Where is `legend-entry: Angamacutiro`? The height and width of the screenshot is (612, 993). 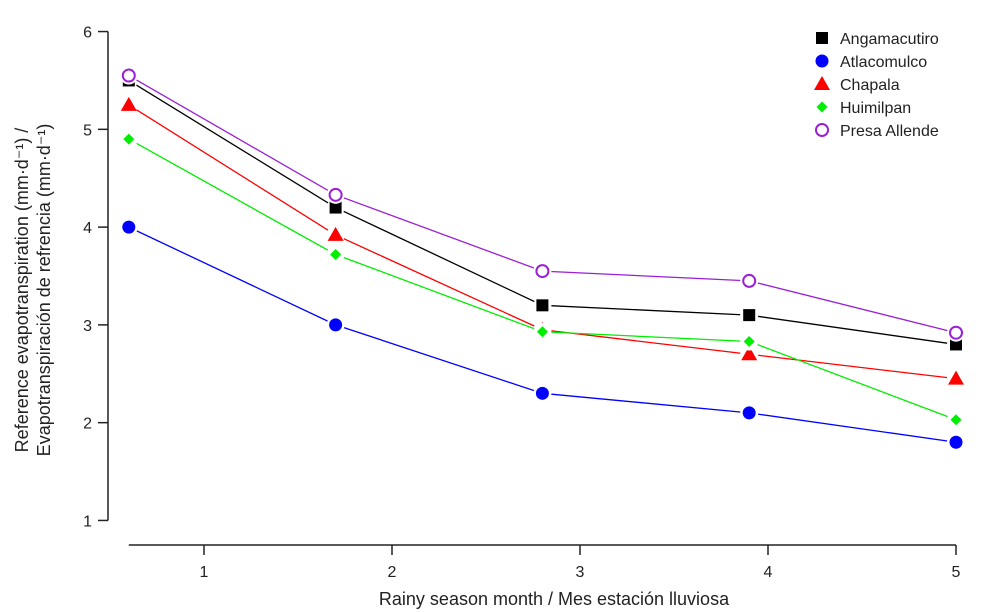
legend-entry: Angamacutiro is located at coordinates (877, 39).